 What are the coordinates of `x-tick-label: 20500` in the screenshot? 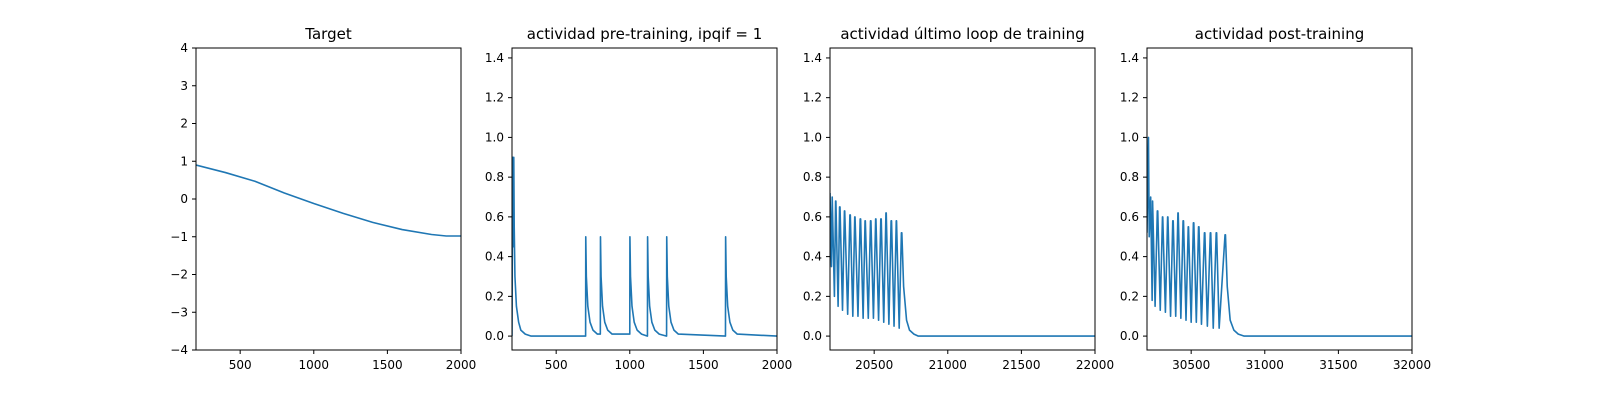 It's located at (874, 365).